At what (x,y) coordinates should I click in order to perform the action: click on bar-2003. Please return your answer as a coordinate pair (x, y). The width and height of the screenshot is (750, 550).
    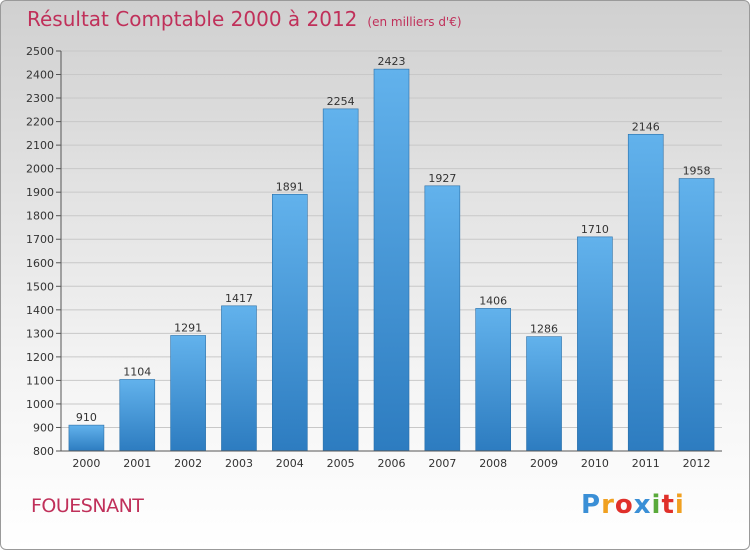
    Looking at the image, I should click on (239, 378).